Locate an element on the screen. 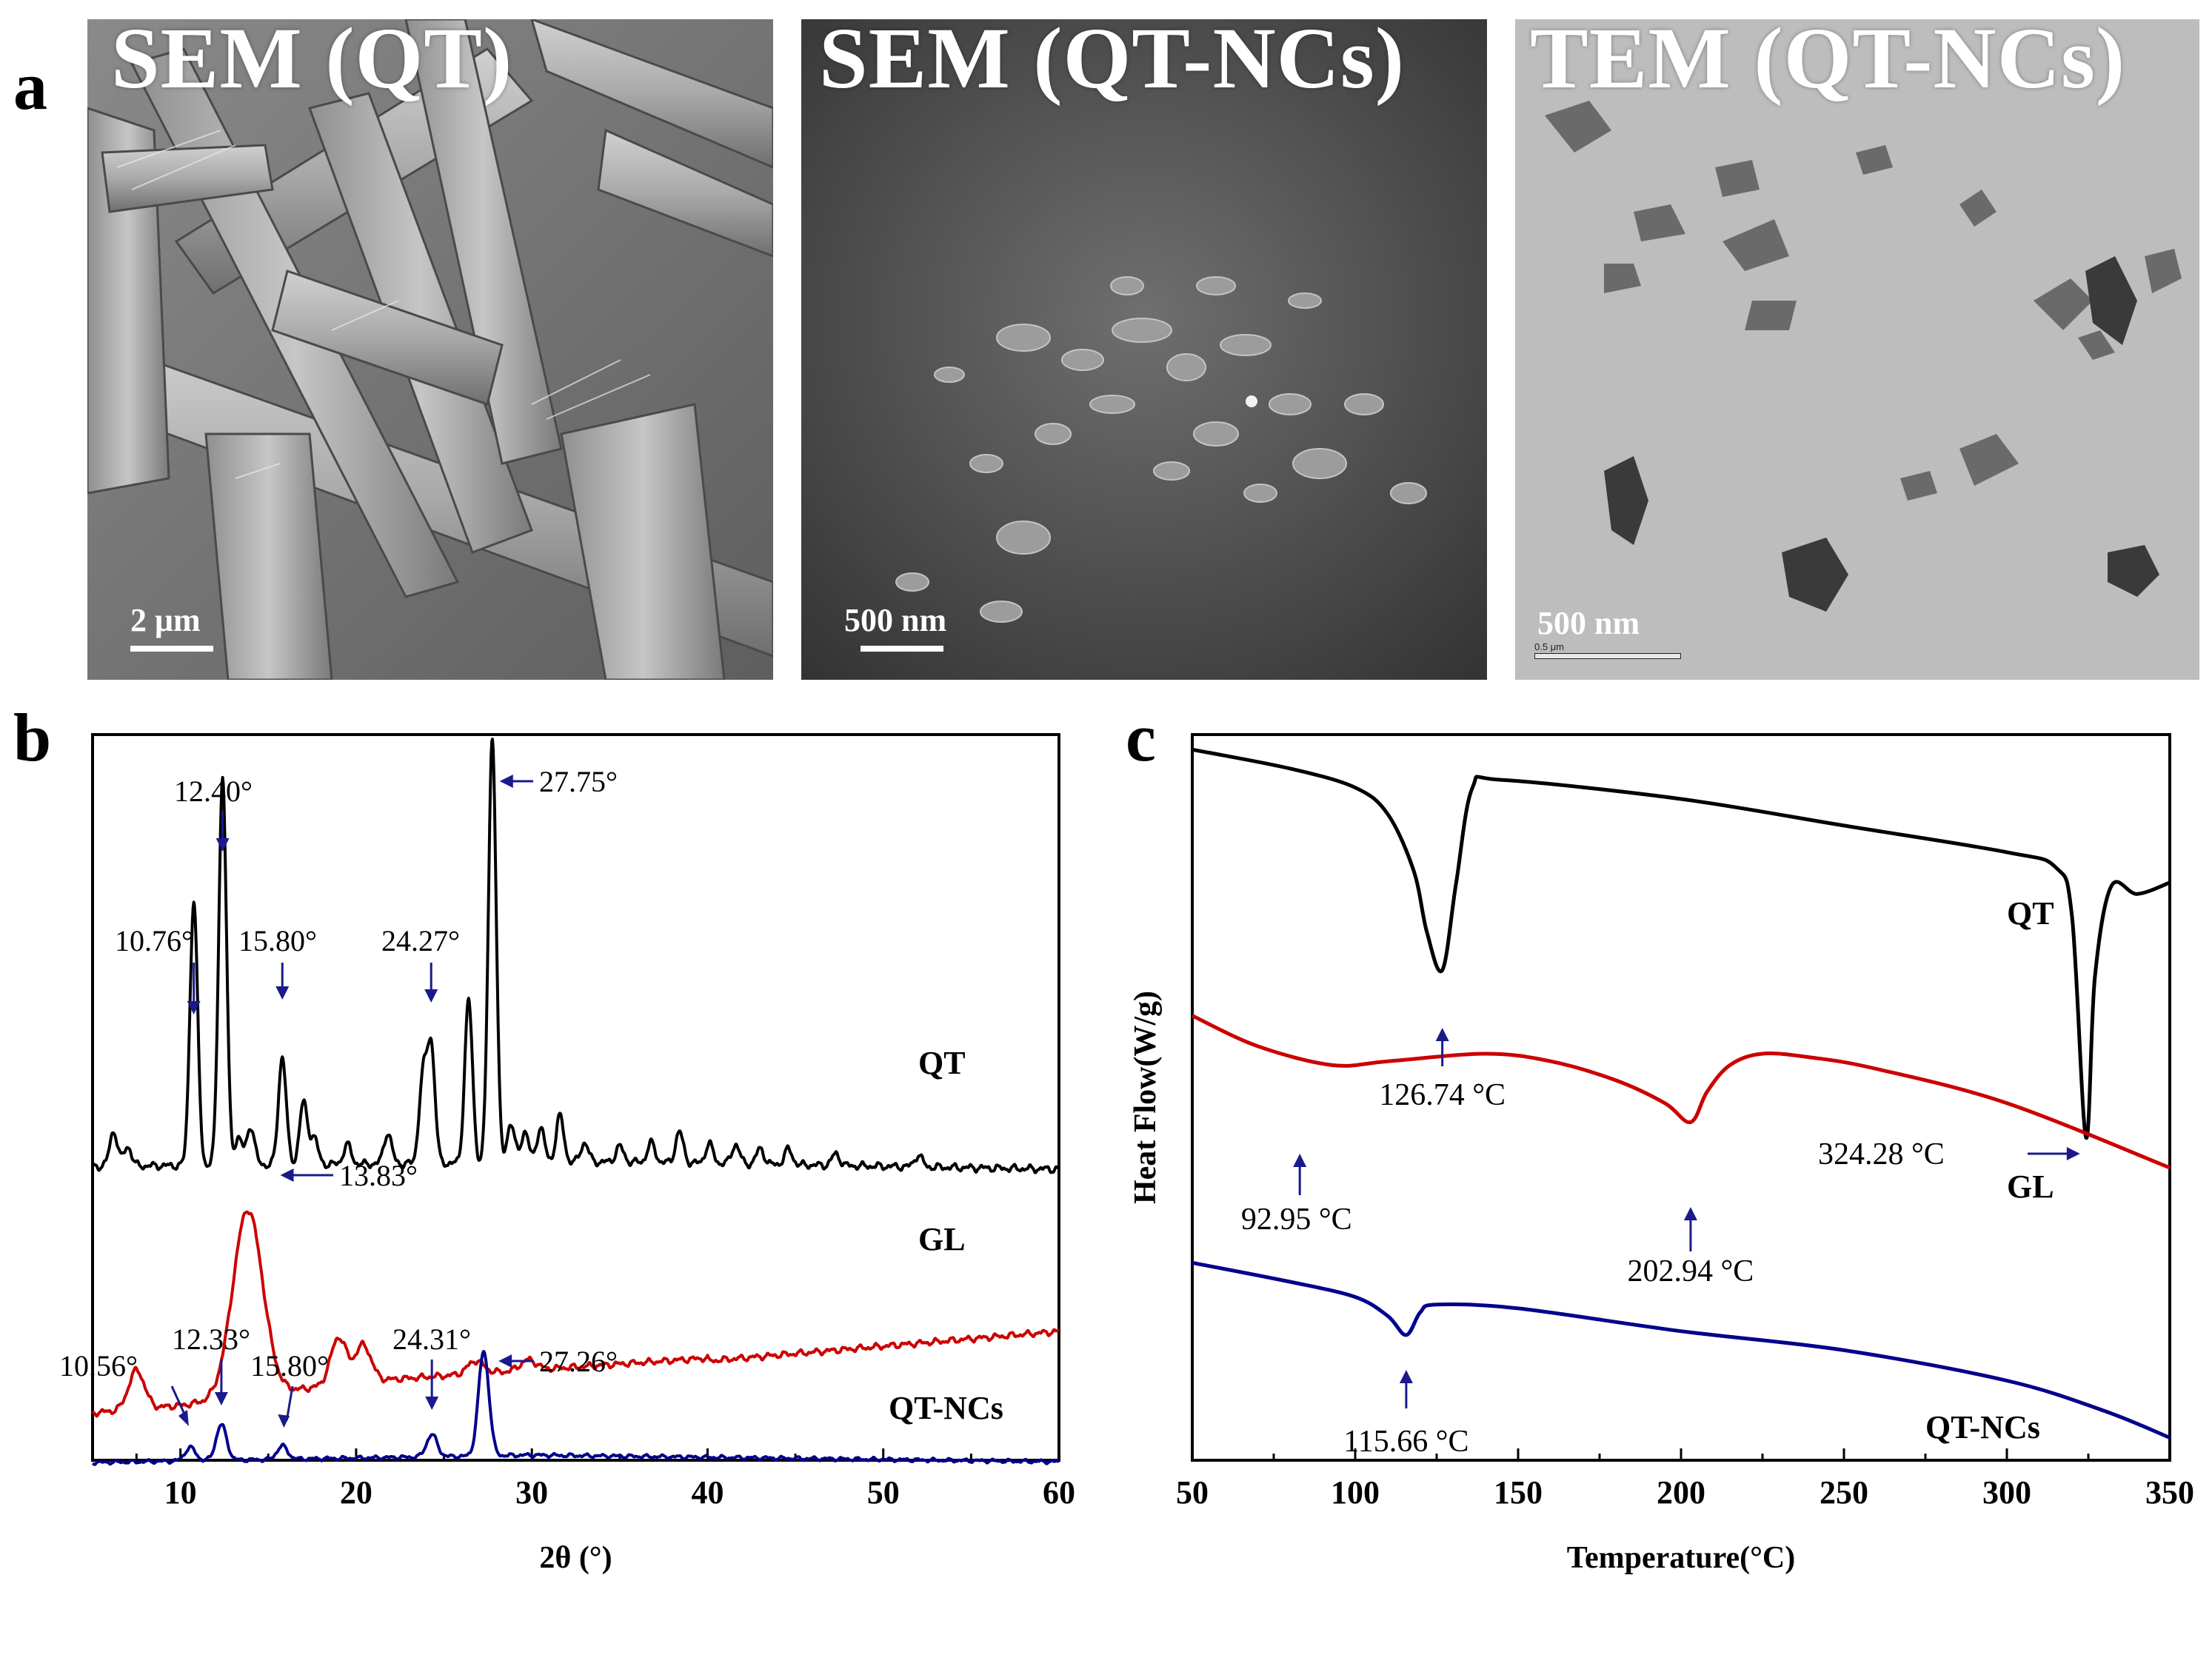 Image resolution: width=2212 pixels, height=1655 pixels. annotation-qtncs-1: 10.56° is located at coordinates (99, 1365).